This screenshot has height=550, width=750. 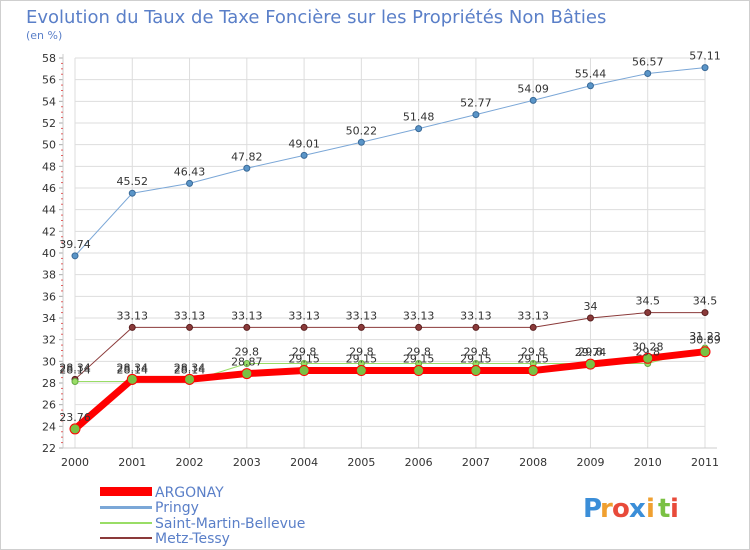 I want to click on y-tick-label: 28, so click(x=49, y=383).